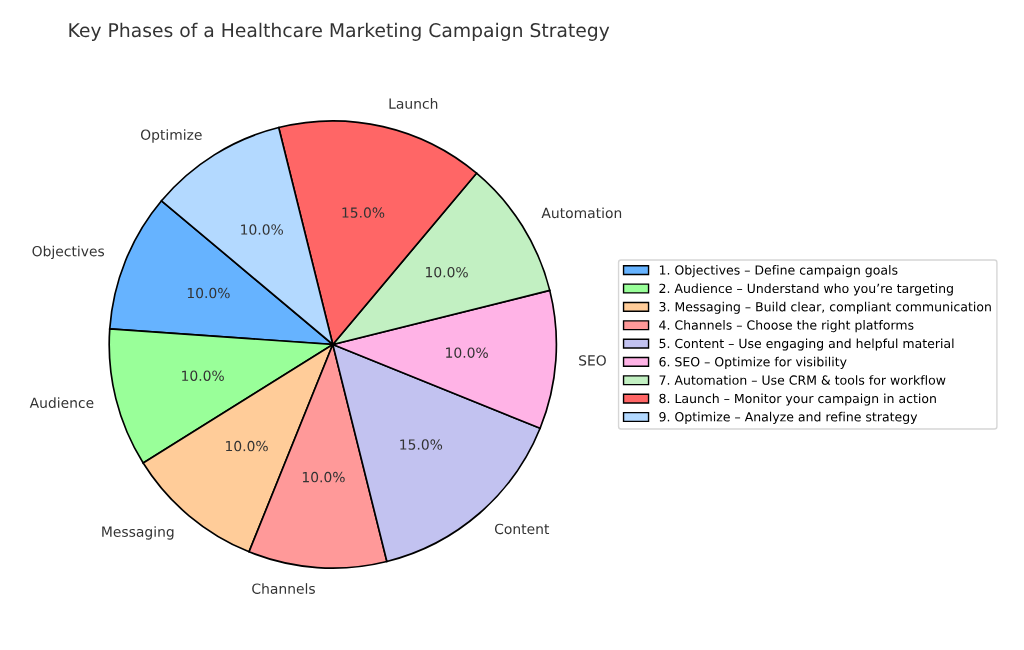 This screenshot has width=1024, height=650. I want to click on slice-label: Optimize, so click(171, 136).